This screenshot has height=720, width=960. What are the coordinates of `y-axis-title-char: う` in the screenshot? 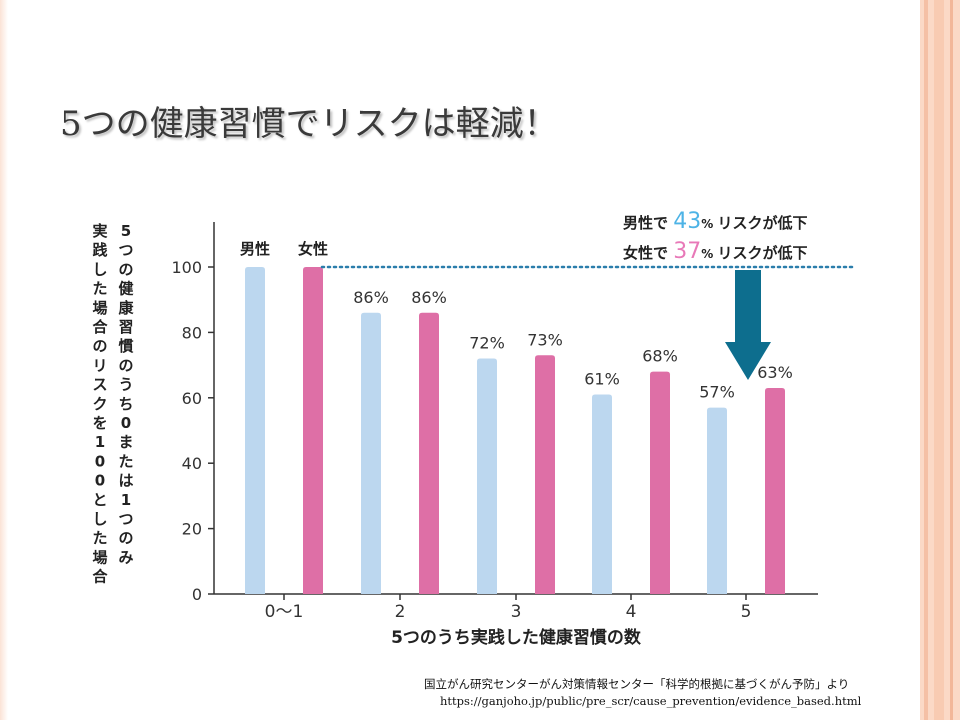 It's located at (125, 385).